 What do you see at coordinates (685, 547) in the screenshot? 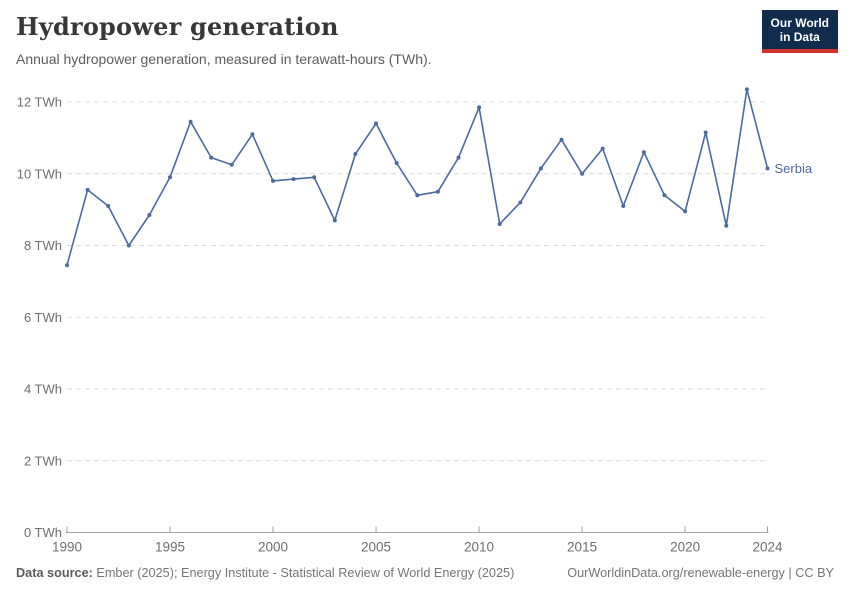
I see `x-tick-label: 2020` at bounding box center [685, 547].